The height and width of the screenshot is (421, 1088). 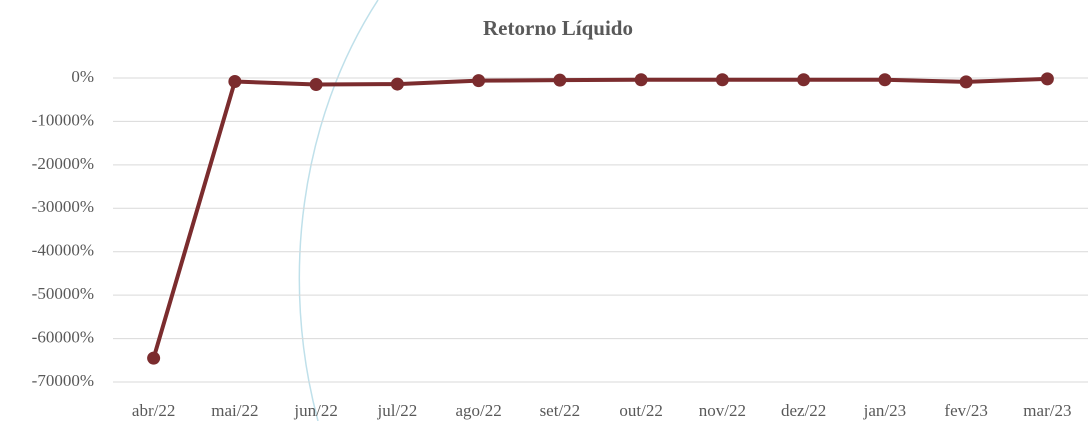 What do you see at coordinates (82, 76) in the screenshot?
I see `y-tick-label: 0%` at bounding box center [82, 76].